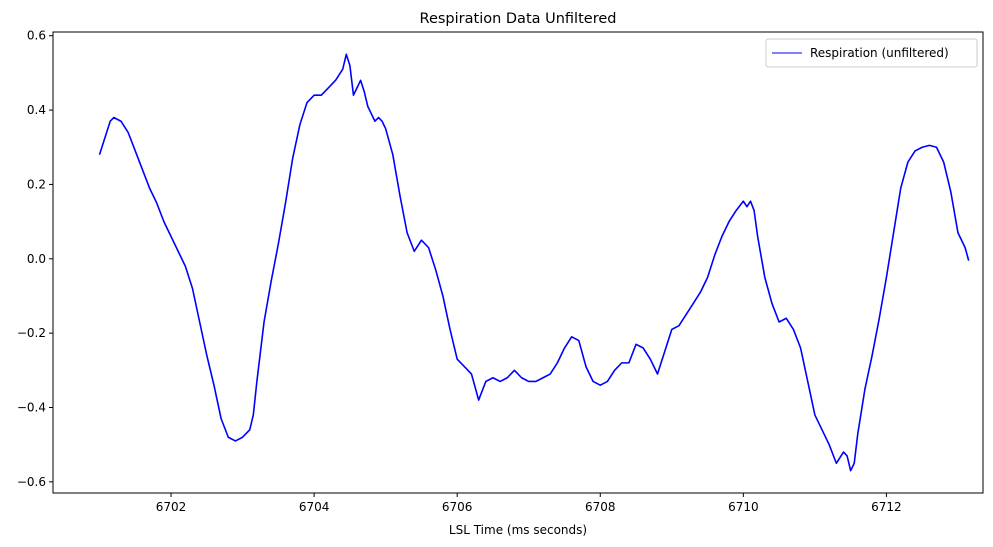 Image resolution: width=993 pixels, height=547 pixels. What do you see at coordinates (31, 333) in the screenshot?
I see `y-tick-label: −0.2` at bounding box center [31, 333].